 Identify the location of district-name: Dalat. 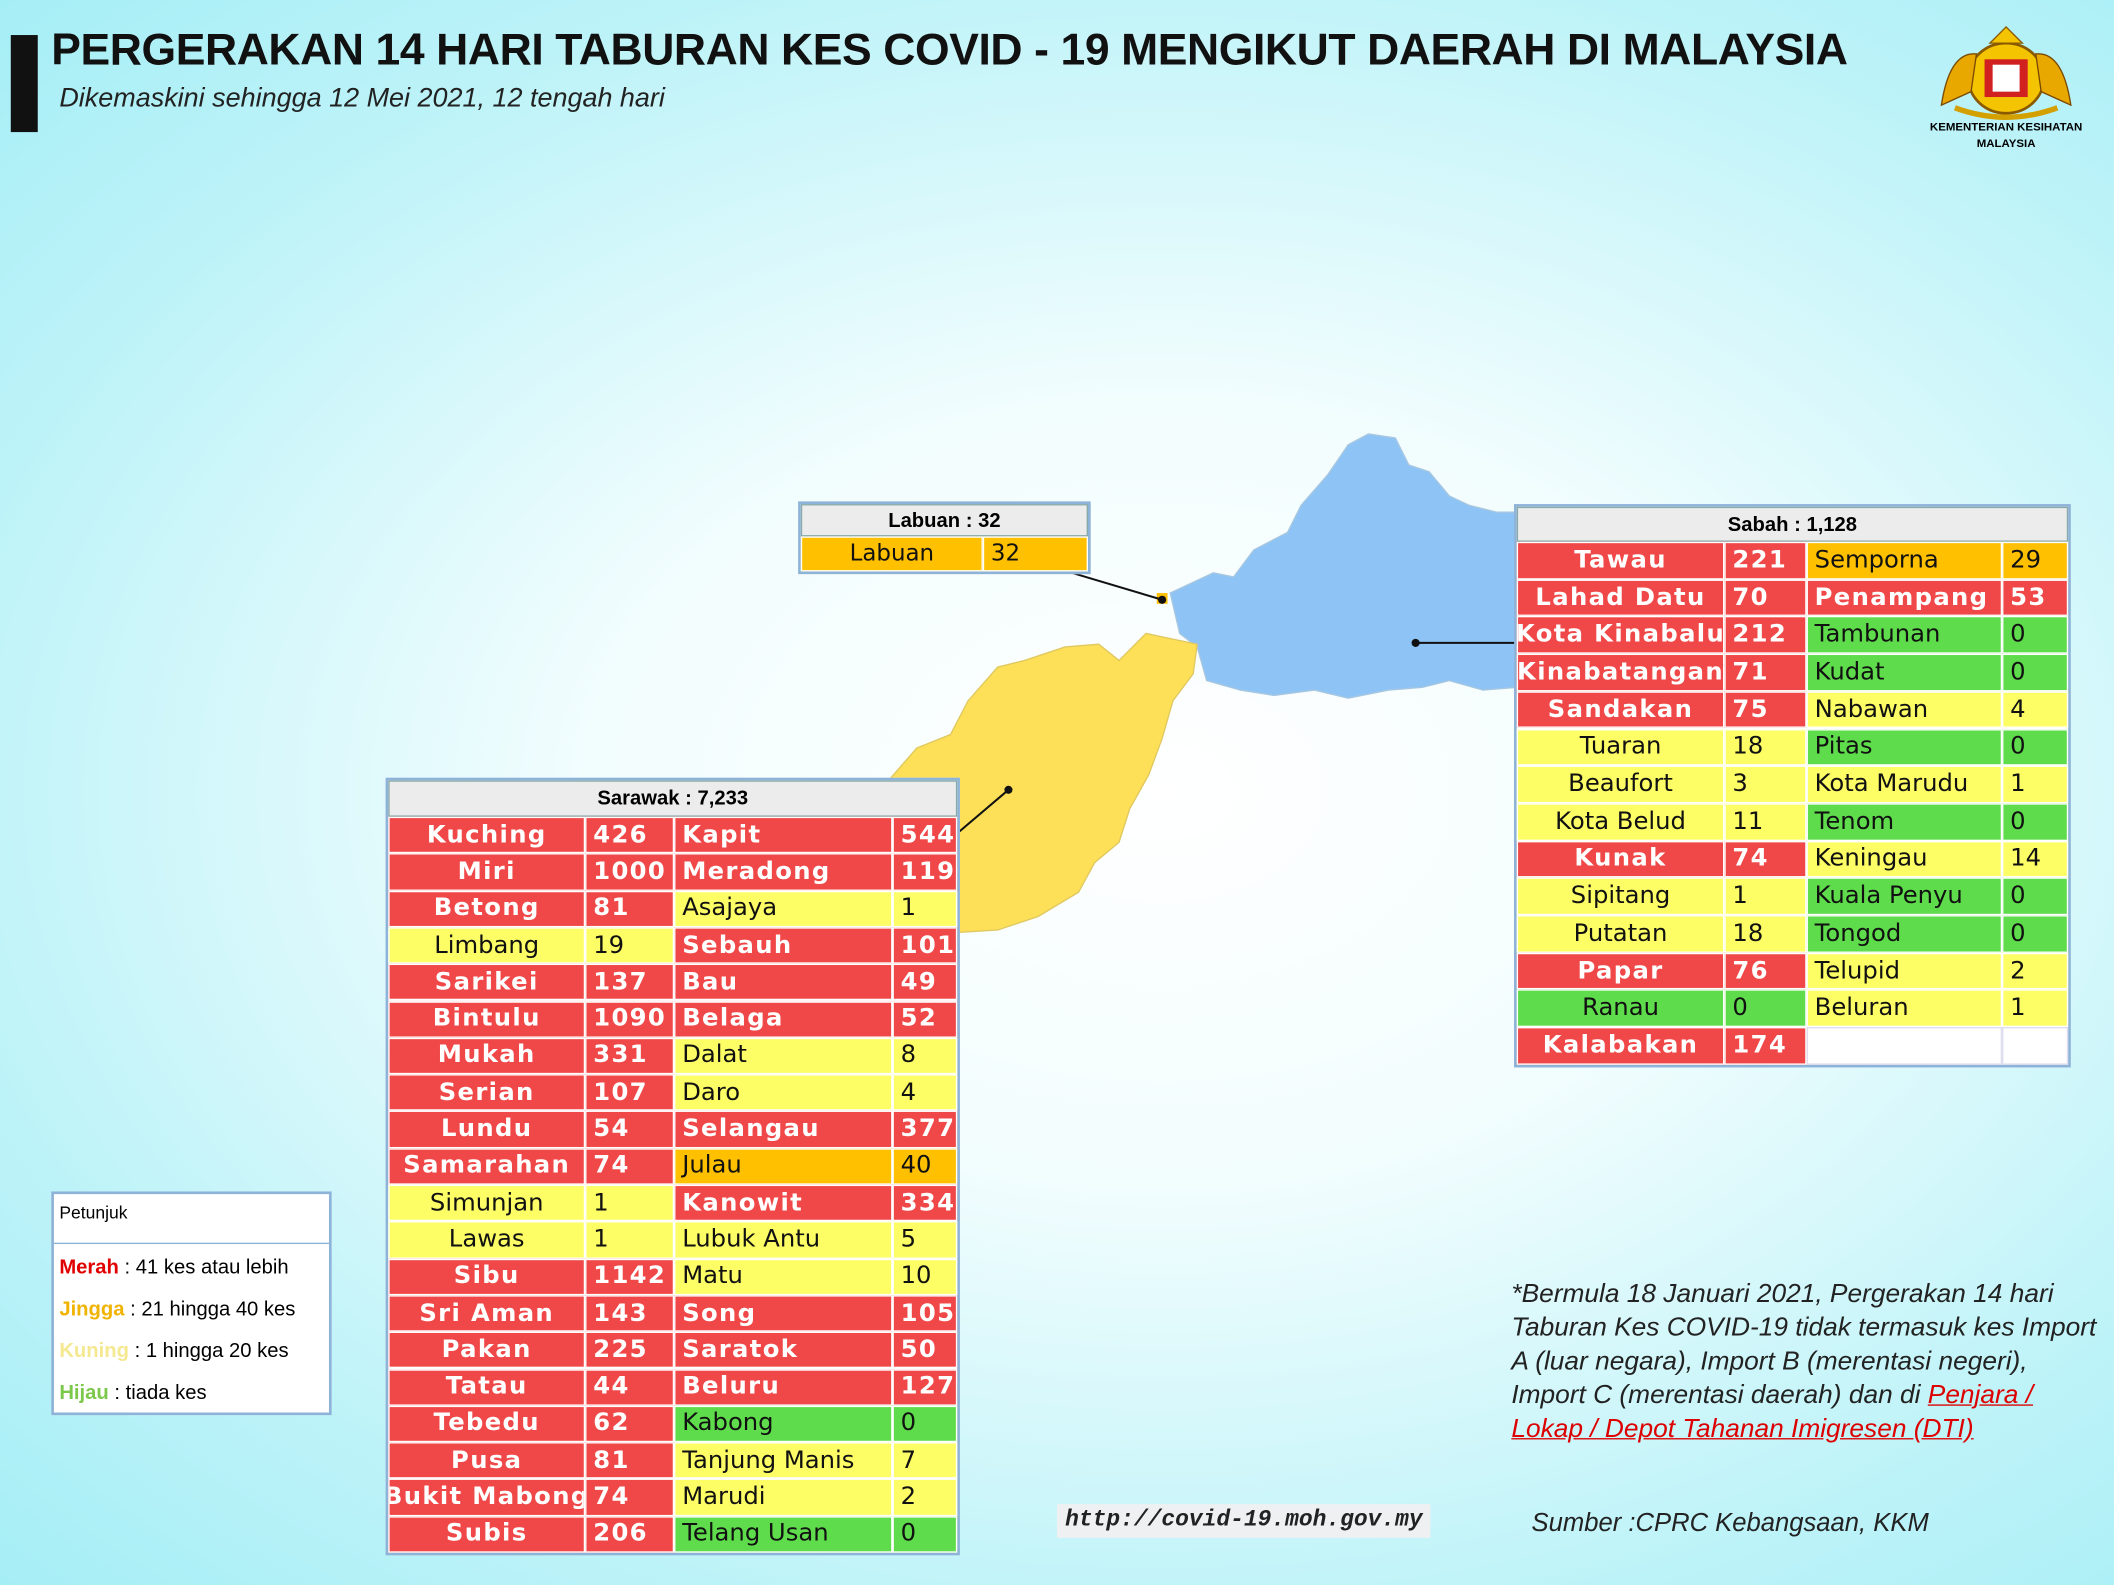
(783, 1056).